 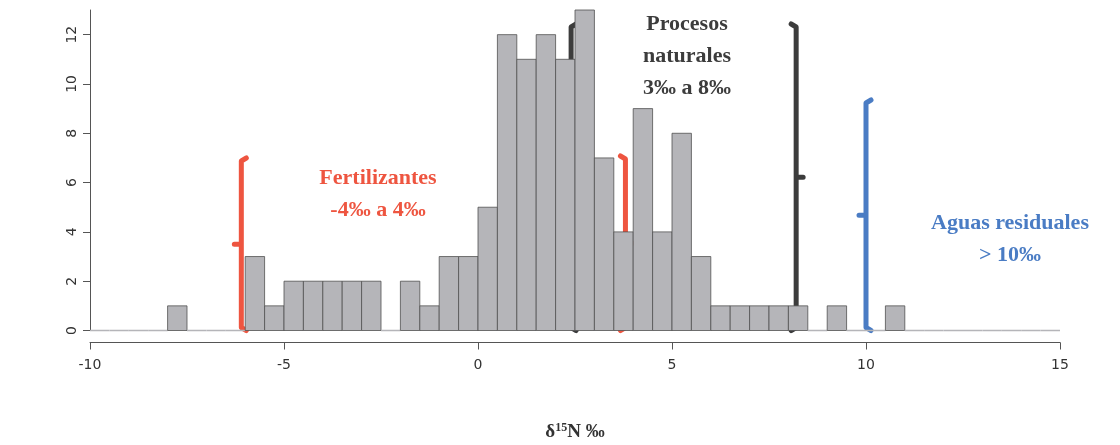 I want to click on x-tick-label: 5, so click(x=672, y=363).